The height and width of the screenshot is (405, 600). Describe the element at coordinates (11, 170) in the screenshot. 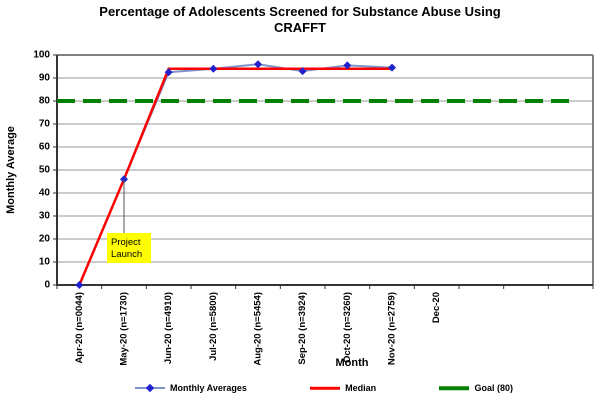

I see `y-axis-title: Monthly Average` at that location.